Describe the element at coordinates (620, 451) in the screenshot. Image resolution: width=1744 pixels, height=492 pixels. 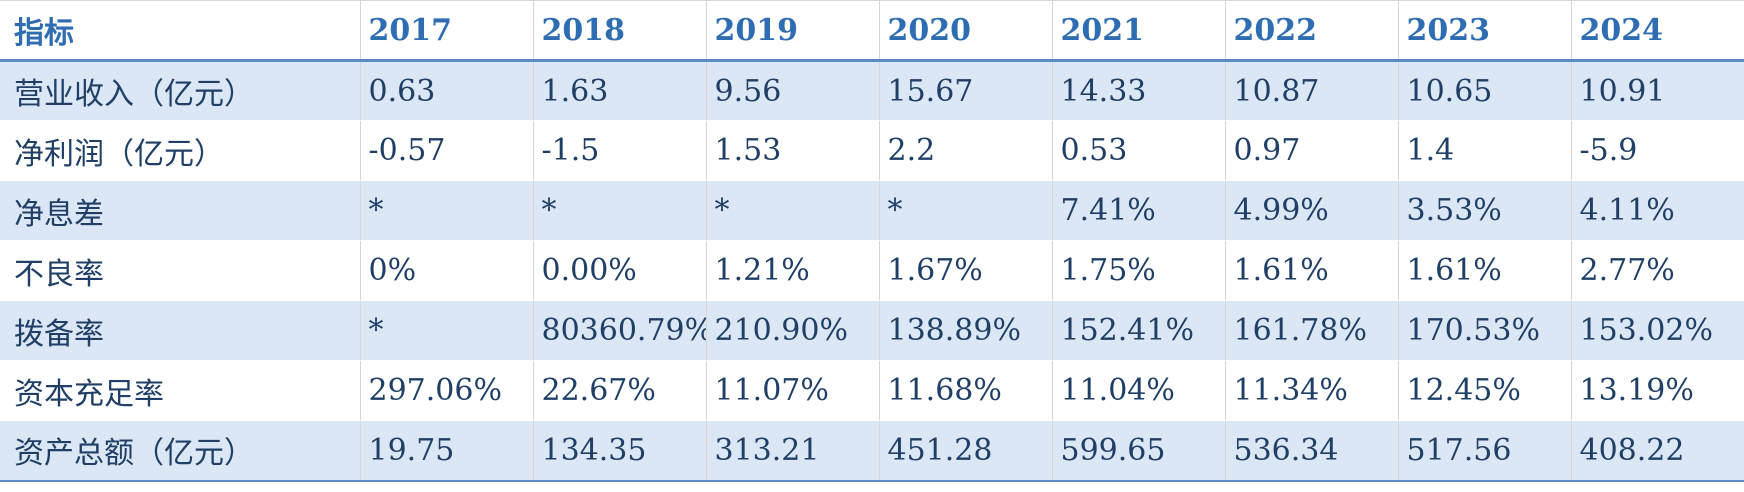
I see `value-cell: 134.35` at that location.